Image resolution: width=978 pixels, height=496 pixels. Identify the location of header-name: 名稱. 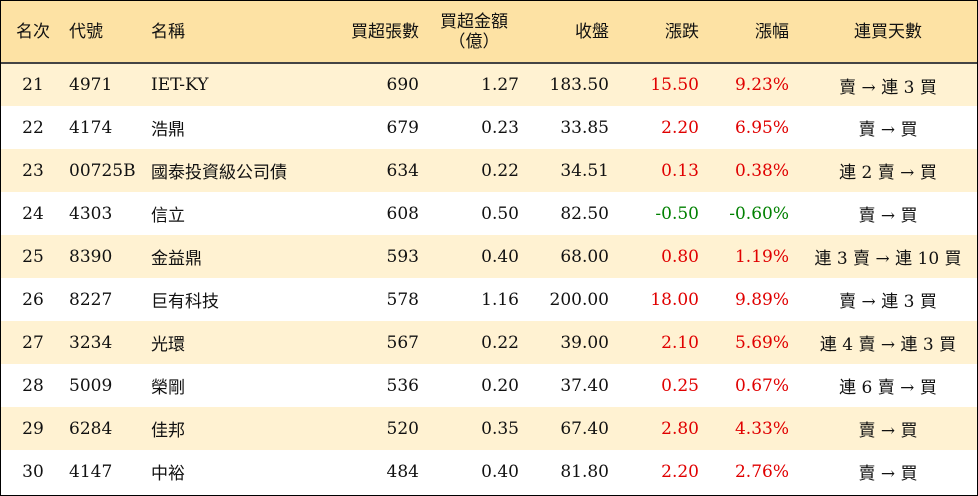
(239, 32).